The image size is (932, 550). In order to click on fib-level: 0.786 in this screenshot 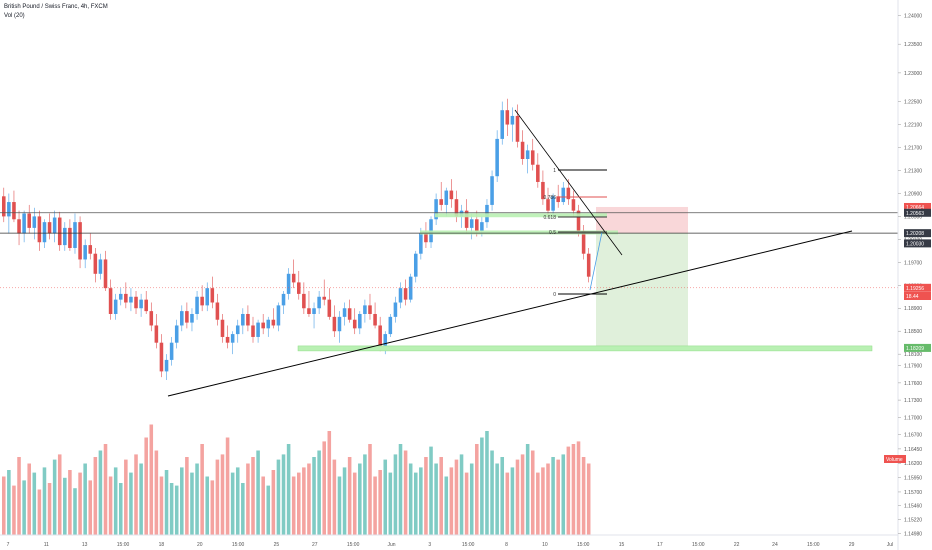, I will do `click(575, 198)`.